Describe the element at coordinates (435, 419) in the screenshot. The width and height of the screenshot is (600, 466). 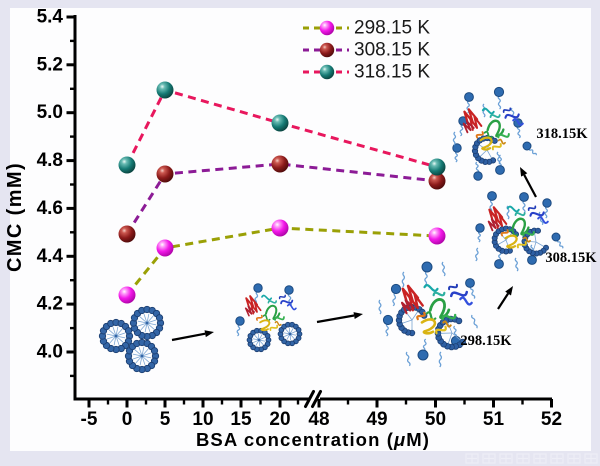
I see `svg-text: 50` at that location.